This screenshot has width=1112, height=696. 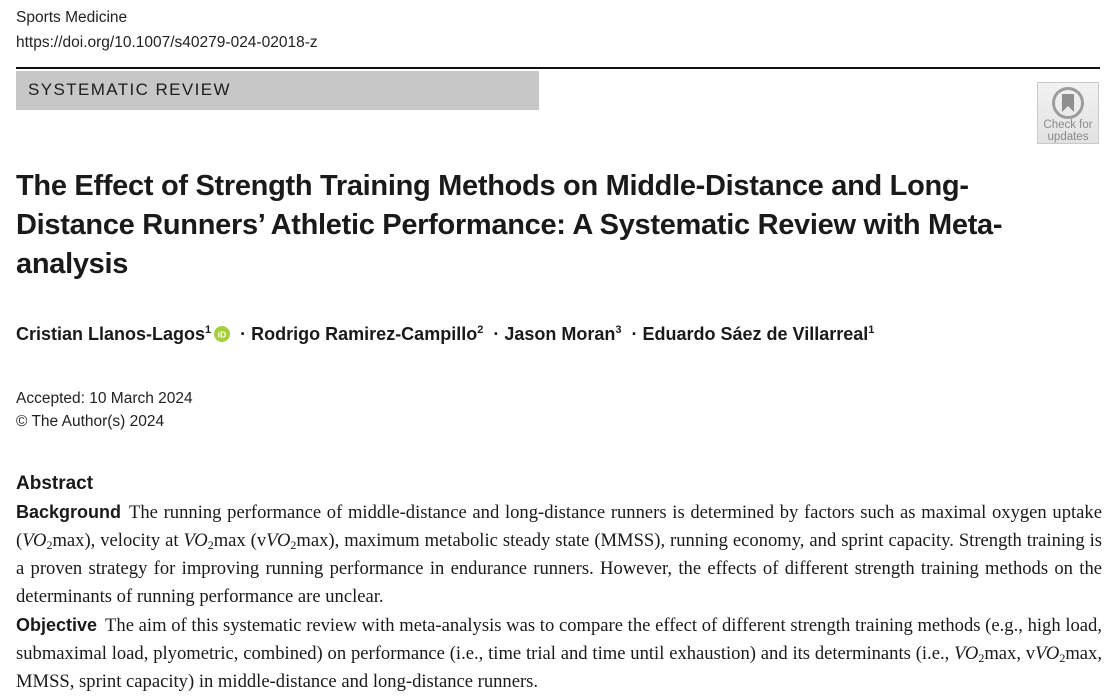 I want to click on copyright-line: © The Author(s) 2024, so click(x=90, y=421).